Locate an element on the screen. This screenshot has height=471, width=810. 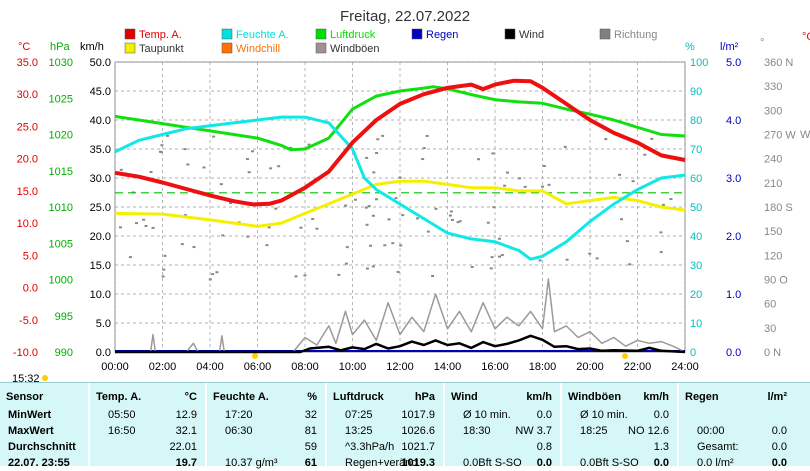
stats-header-label: Sensor is located at coordinates (25, 397).